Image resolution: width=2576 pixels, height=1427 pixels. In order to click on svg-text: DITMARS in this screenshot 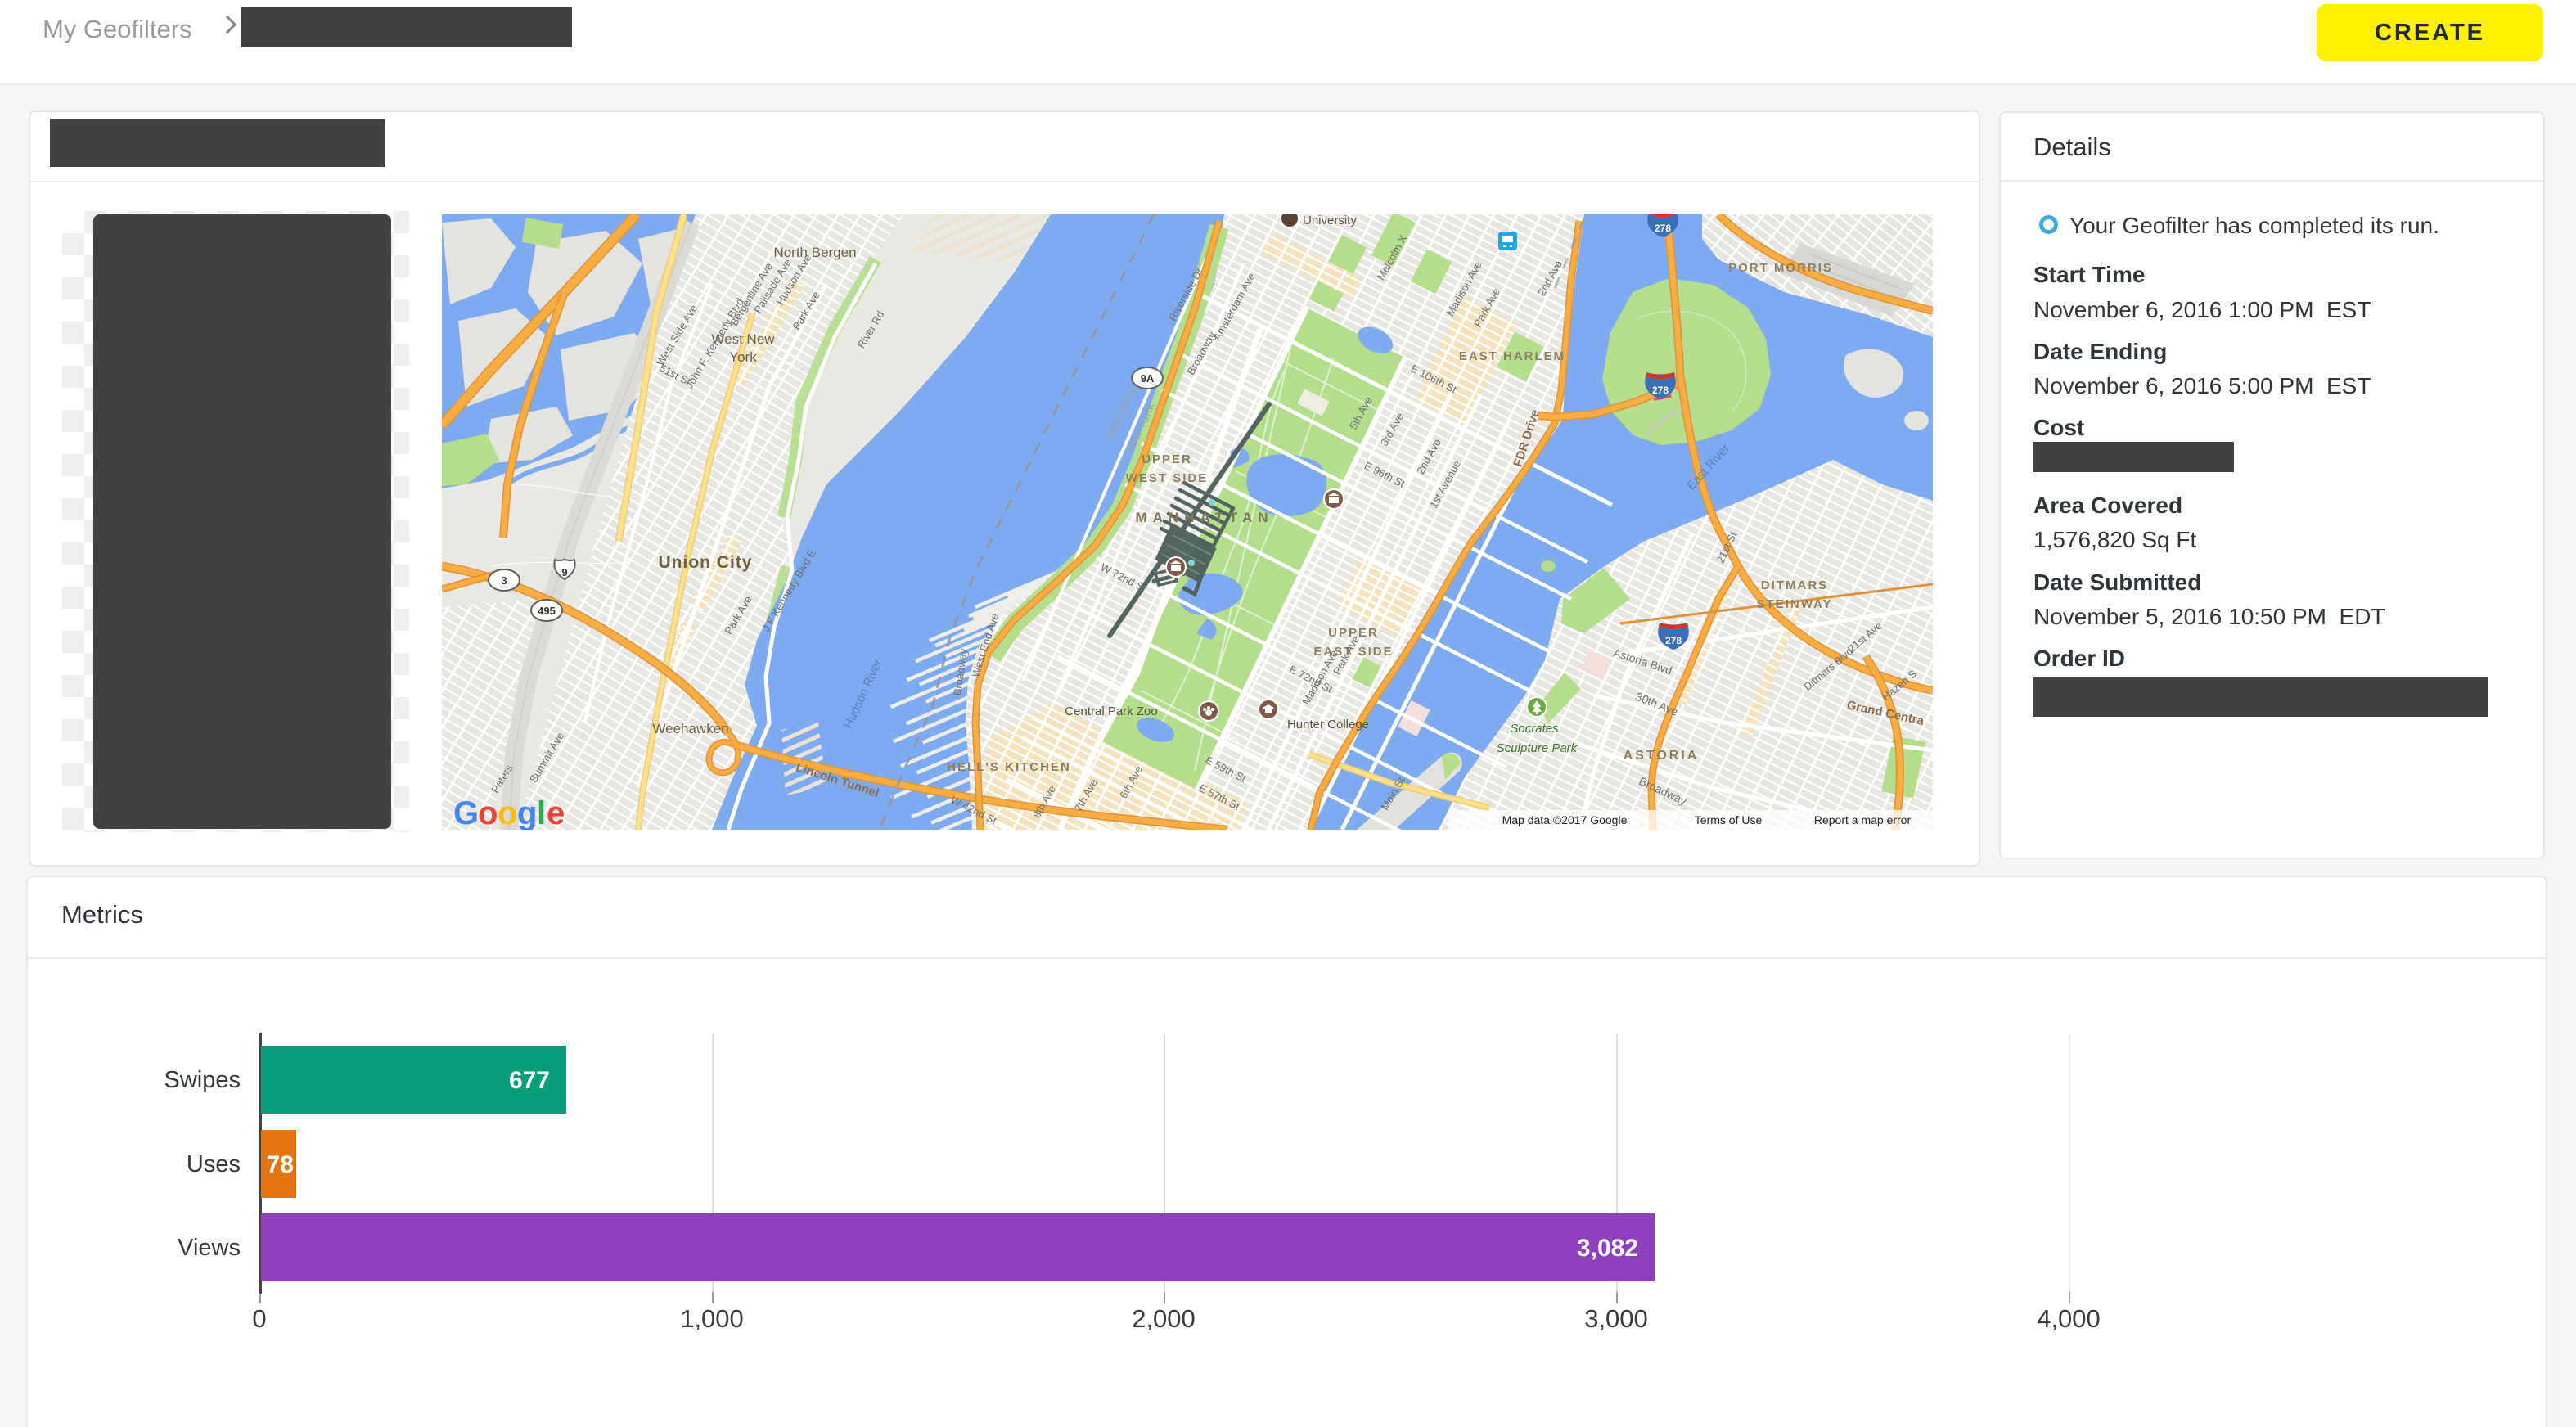, I will do `click(1794, 585)`.